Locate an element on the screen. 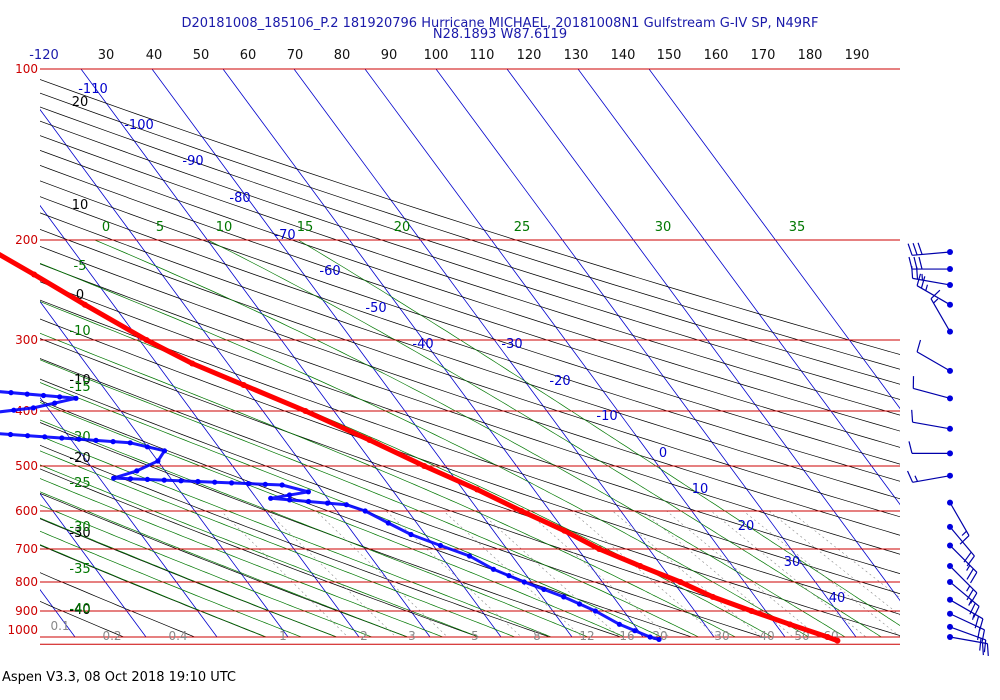  footer-text: Aspen V3.3, 08 Oct 2018 19:10 UTC is located at coordinates (119, 677).